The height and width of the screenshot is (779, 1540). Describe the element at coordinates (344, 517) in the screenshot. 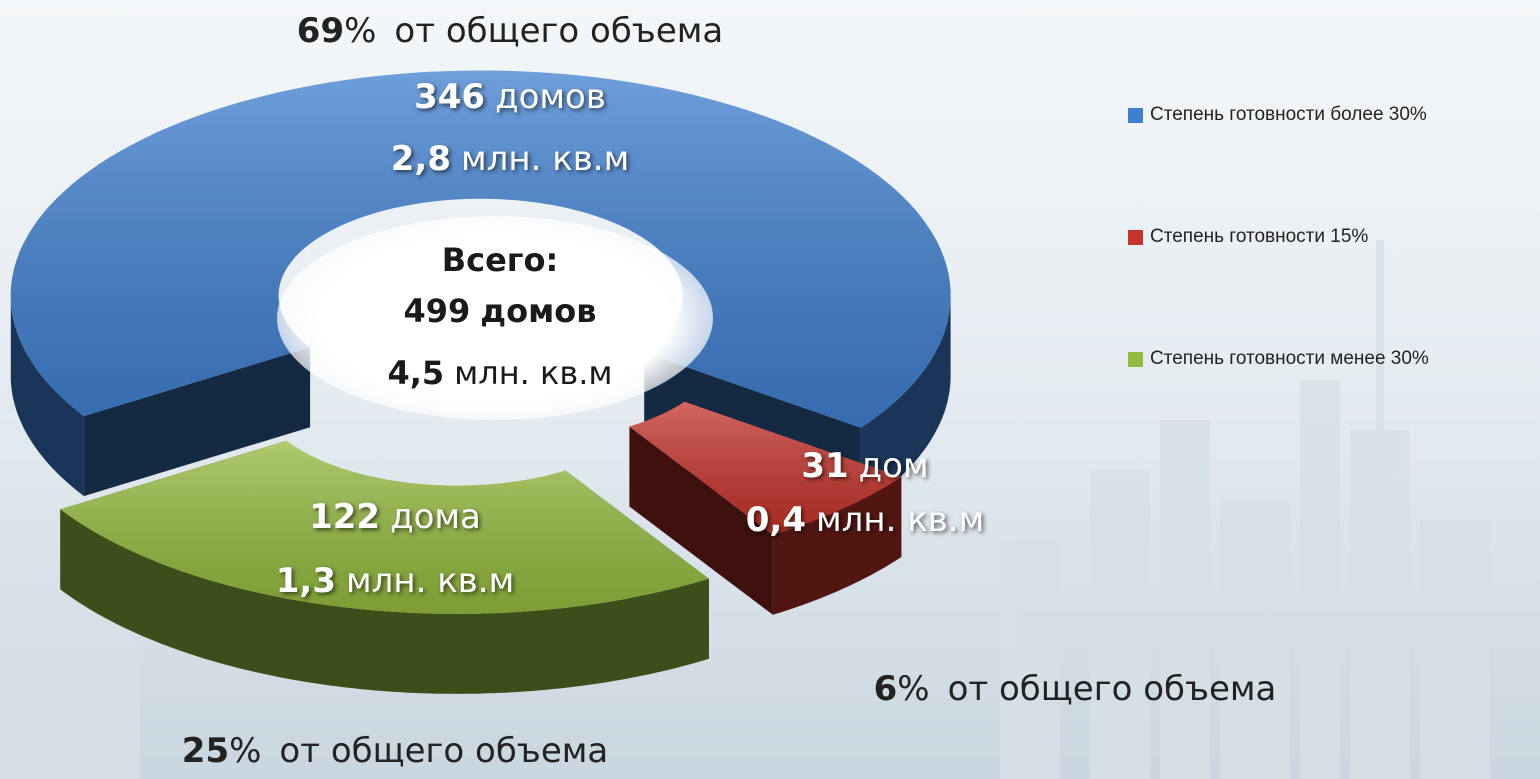

I see `houses-value: 122` at that location.